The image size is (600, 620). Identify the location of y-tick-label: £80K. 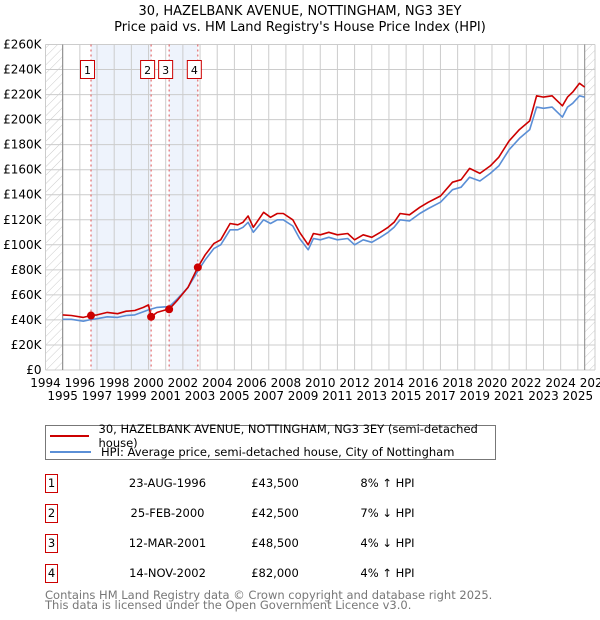
(27, 270).